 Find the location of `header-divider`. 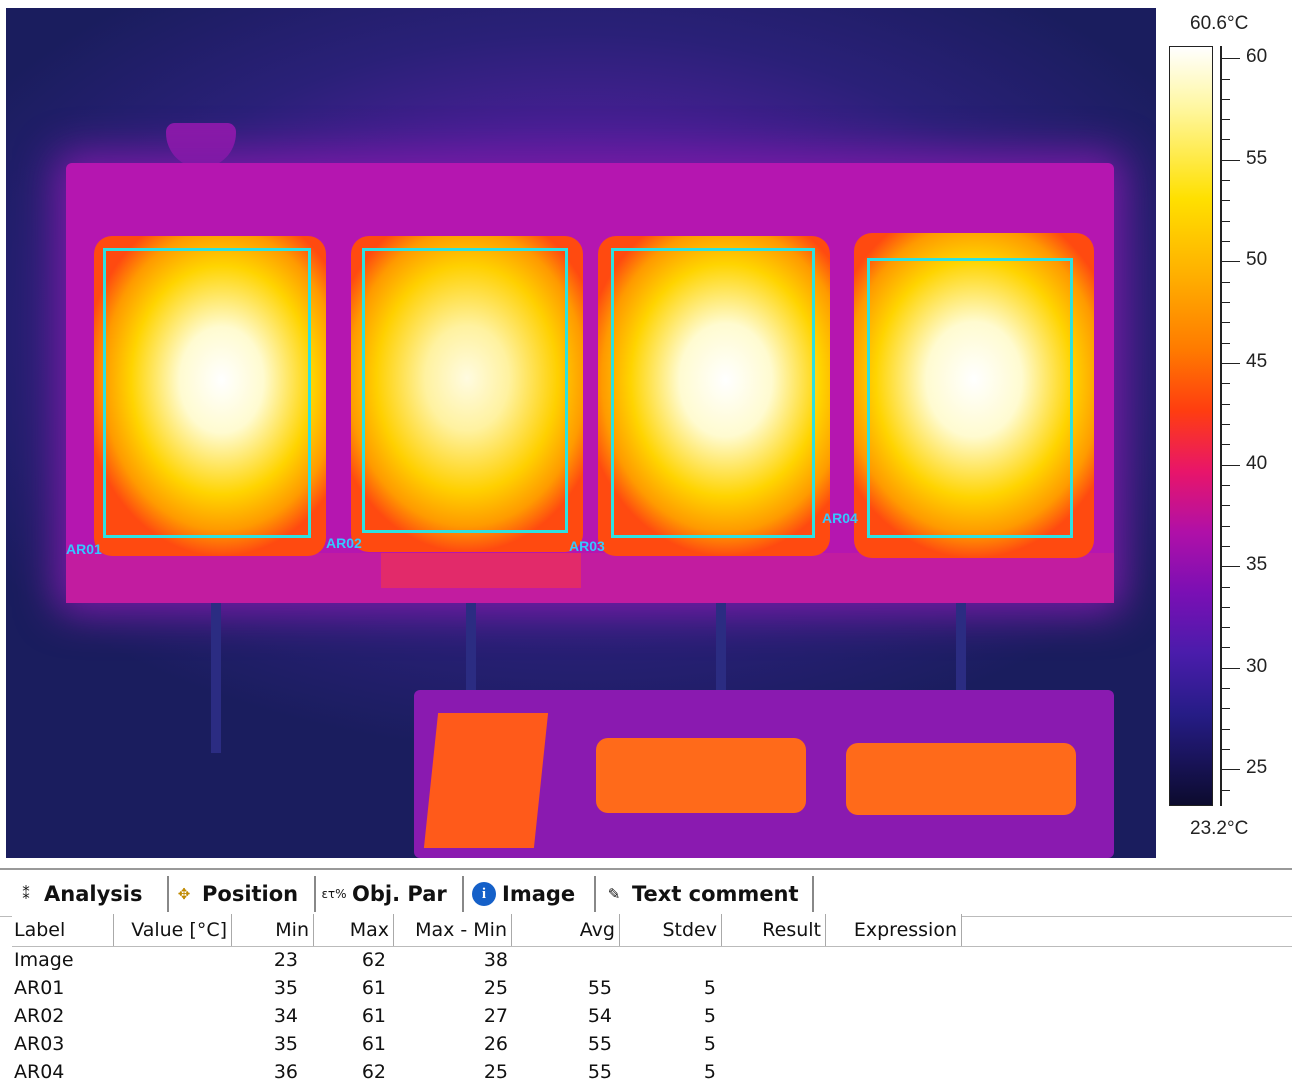

header-divider is located at coordinates (652, 946).